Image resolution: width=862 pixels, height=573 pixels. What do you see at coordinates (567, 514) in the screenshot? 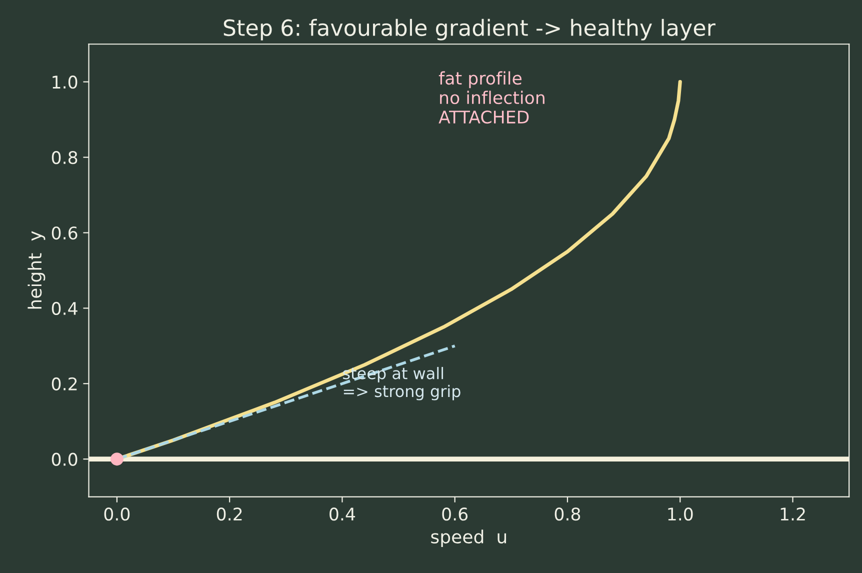
I see `x-tick-label: 0.8` at bounding box center [567, 514].